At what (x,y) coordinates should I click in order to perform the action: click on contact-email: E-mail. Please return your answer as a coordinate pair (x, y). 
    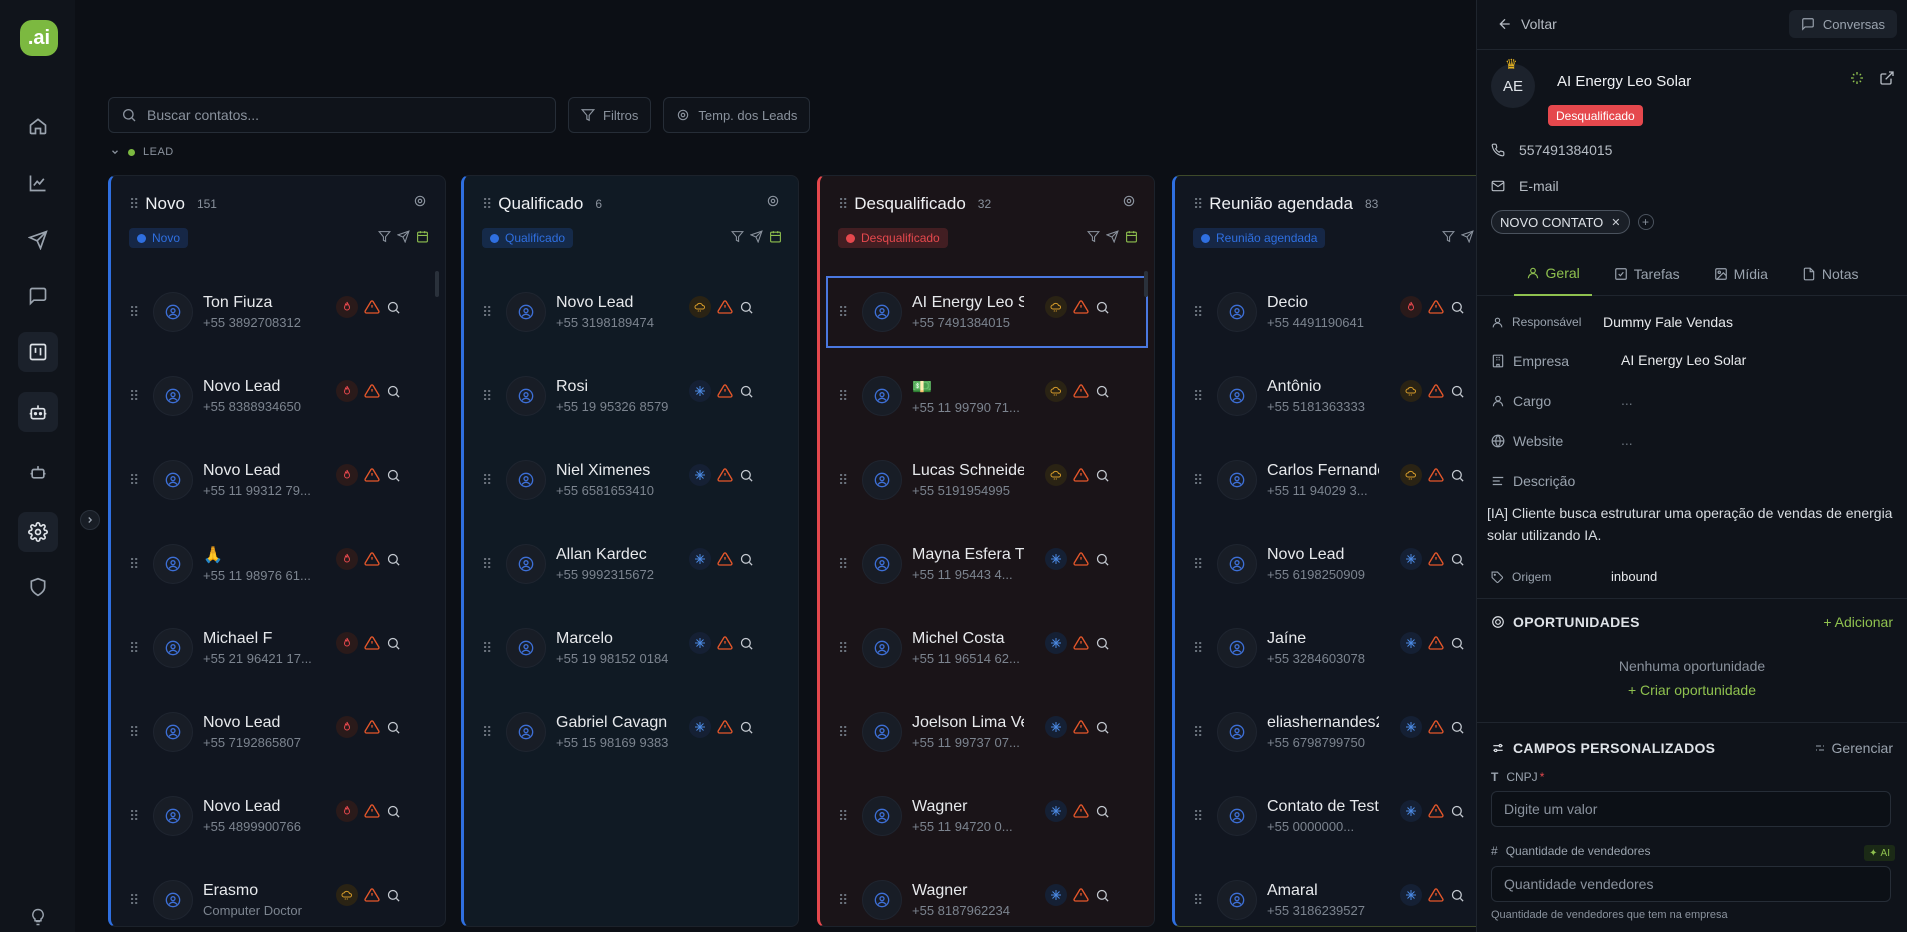
    Looking at the image, I should click on (1539, 186).